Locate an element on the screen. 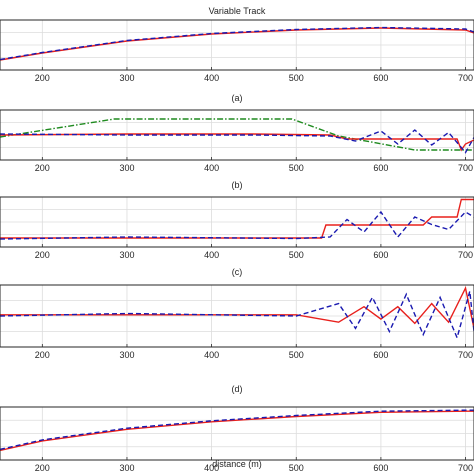 The width and height of the screenshot is (474, 474). x-axis-label: distance (m) is located at coordinates (237, 464).